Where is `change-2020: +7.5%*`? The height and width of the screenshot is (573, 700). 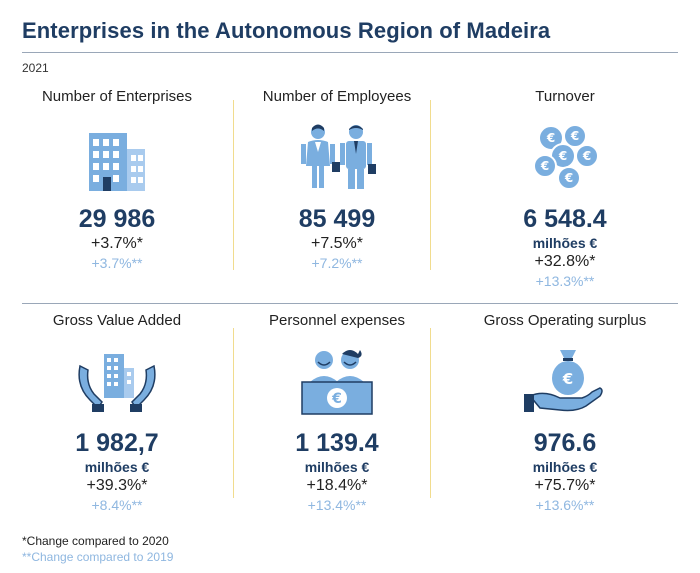 change-2020: +7.5%* is located at coordinates (337, 243).